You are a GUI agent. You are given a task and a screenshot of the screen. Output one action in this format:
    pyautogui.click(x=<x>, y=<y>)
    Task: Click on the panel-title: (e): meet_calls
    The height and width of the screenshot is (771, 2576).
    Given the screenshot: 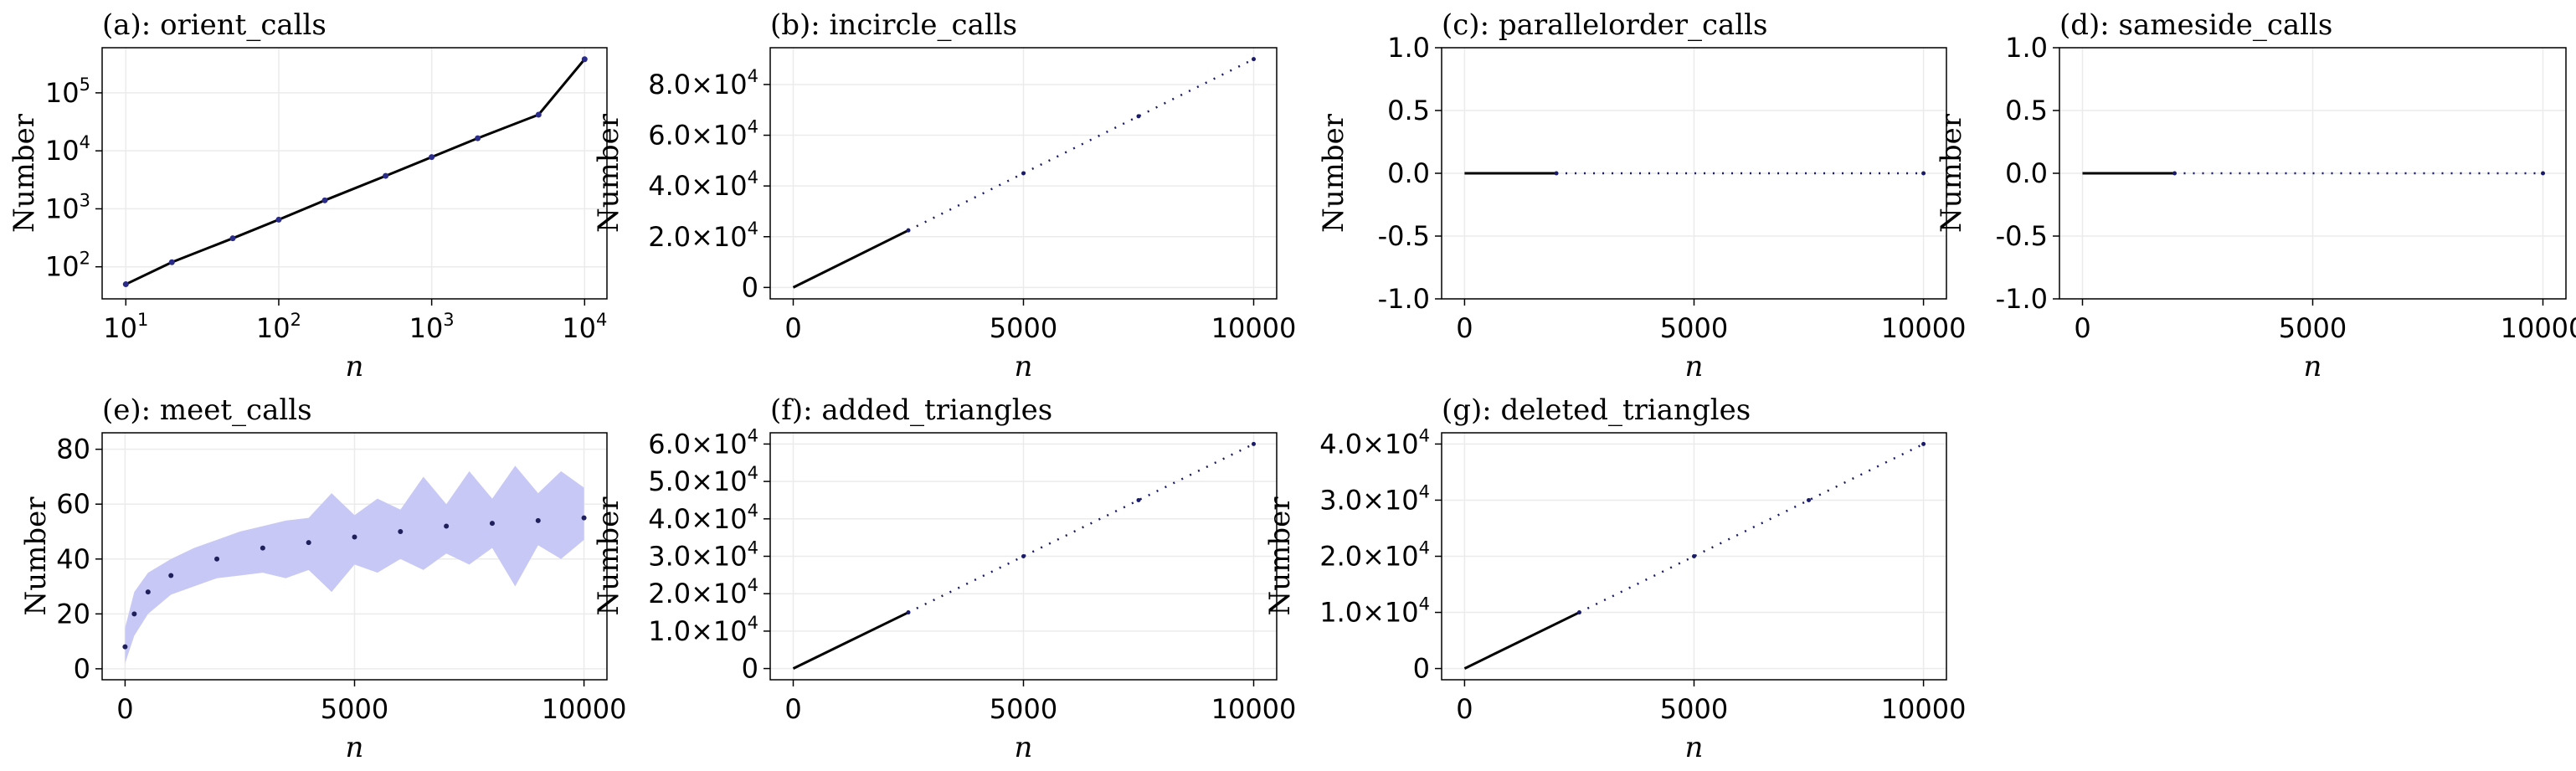 What is the action you would take?
    pyautogui.click(x=207, y=410)
    